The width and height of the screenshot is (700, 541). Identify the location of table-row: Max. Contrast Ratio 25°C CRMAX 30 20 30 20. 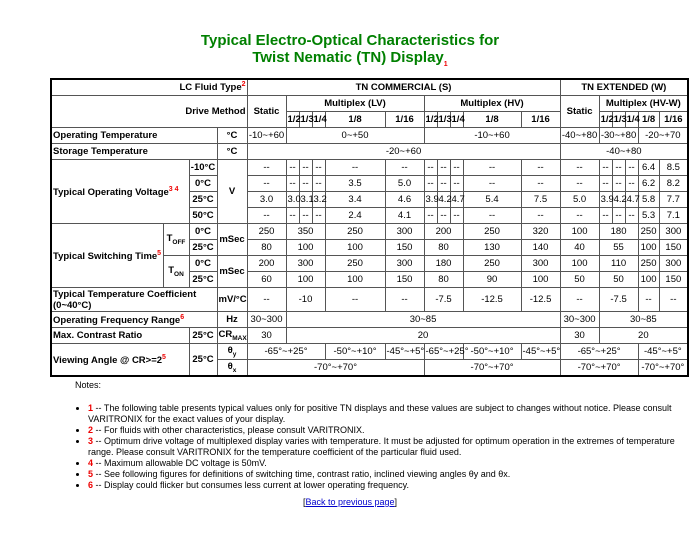
(369, 335).